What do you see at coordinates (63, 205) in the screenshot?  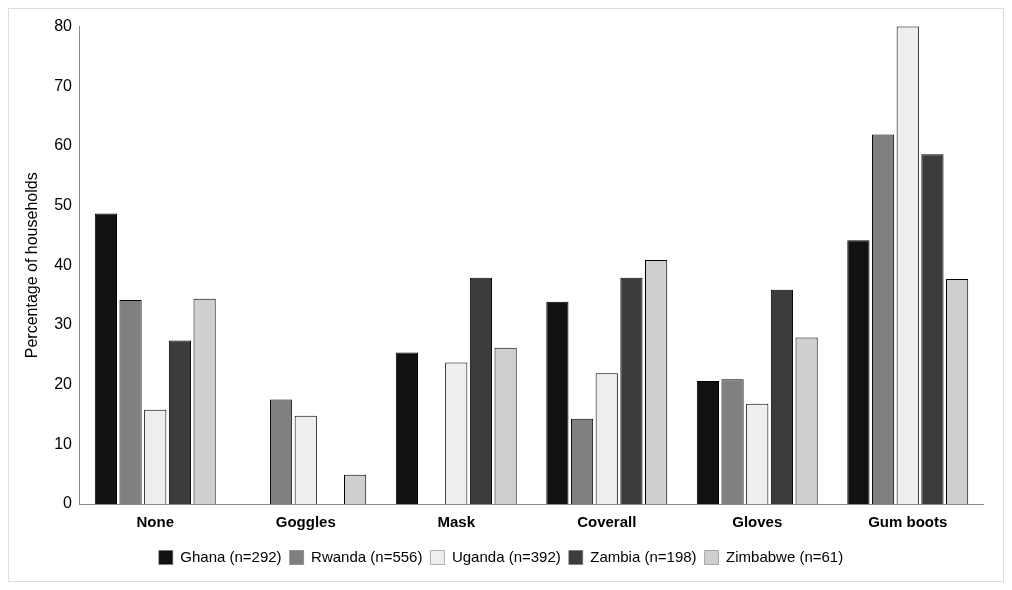 I see `y-tick-label: 50` at bounding box center [63, 205].